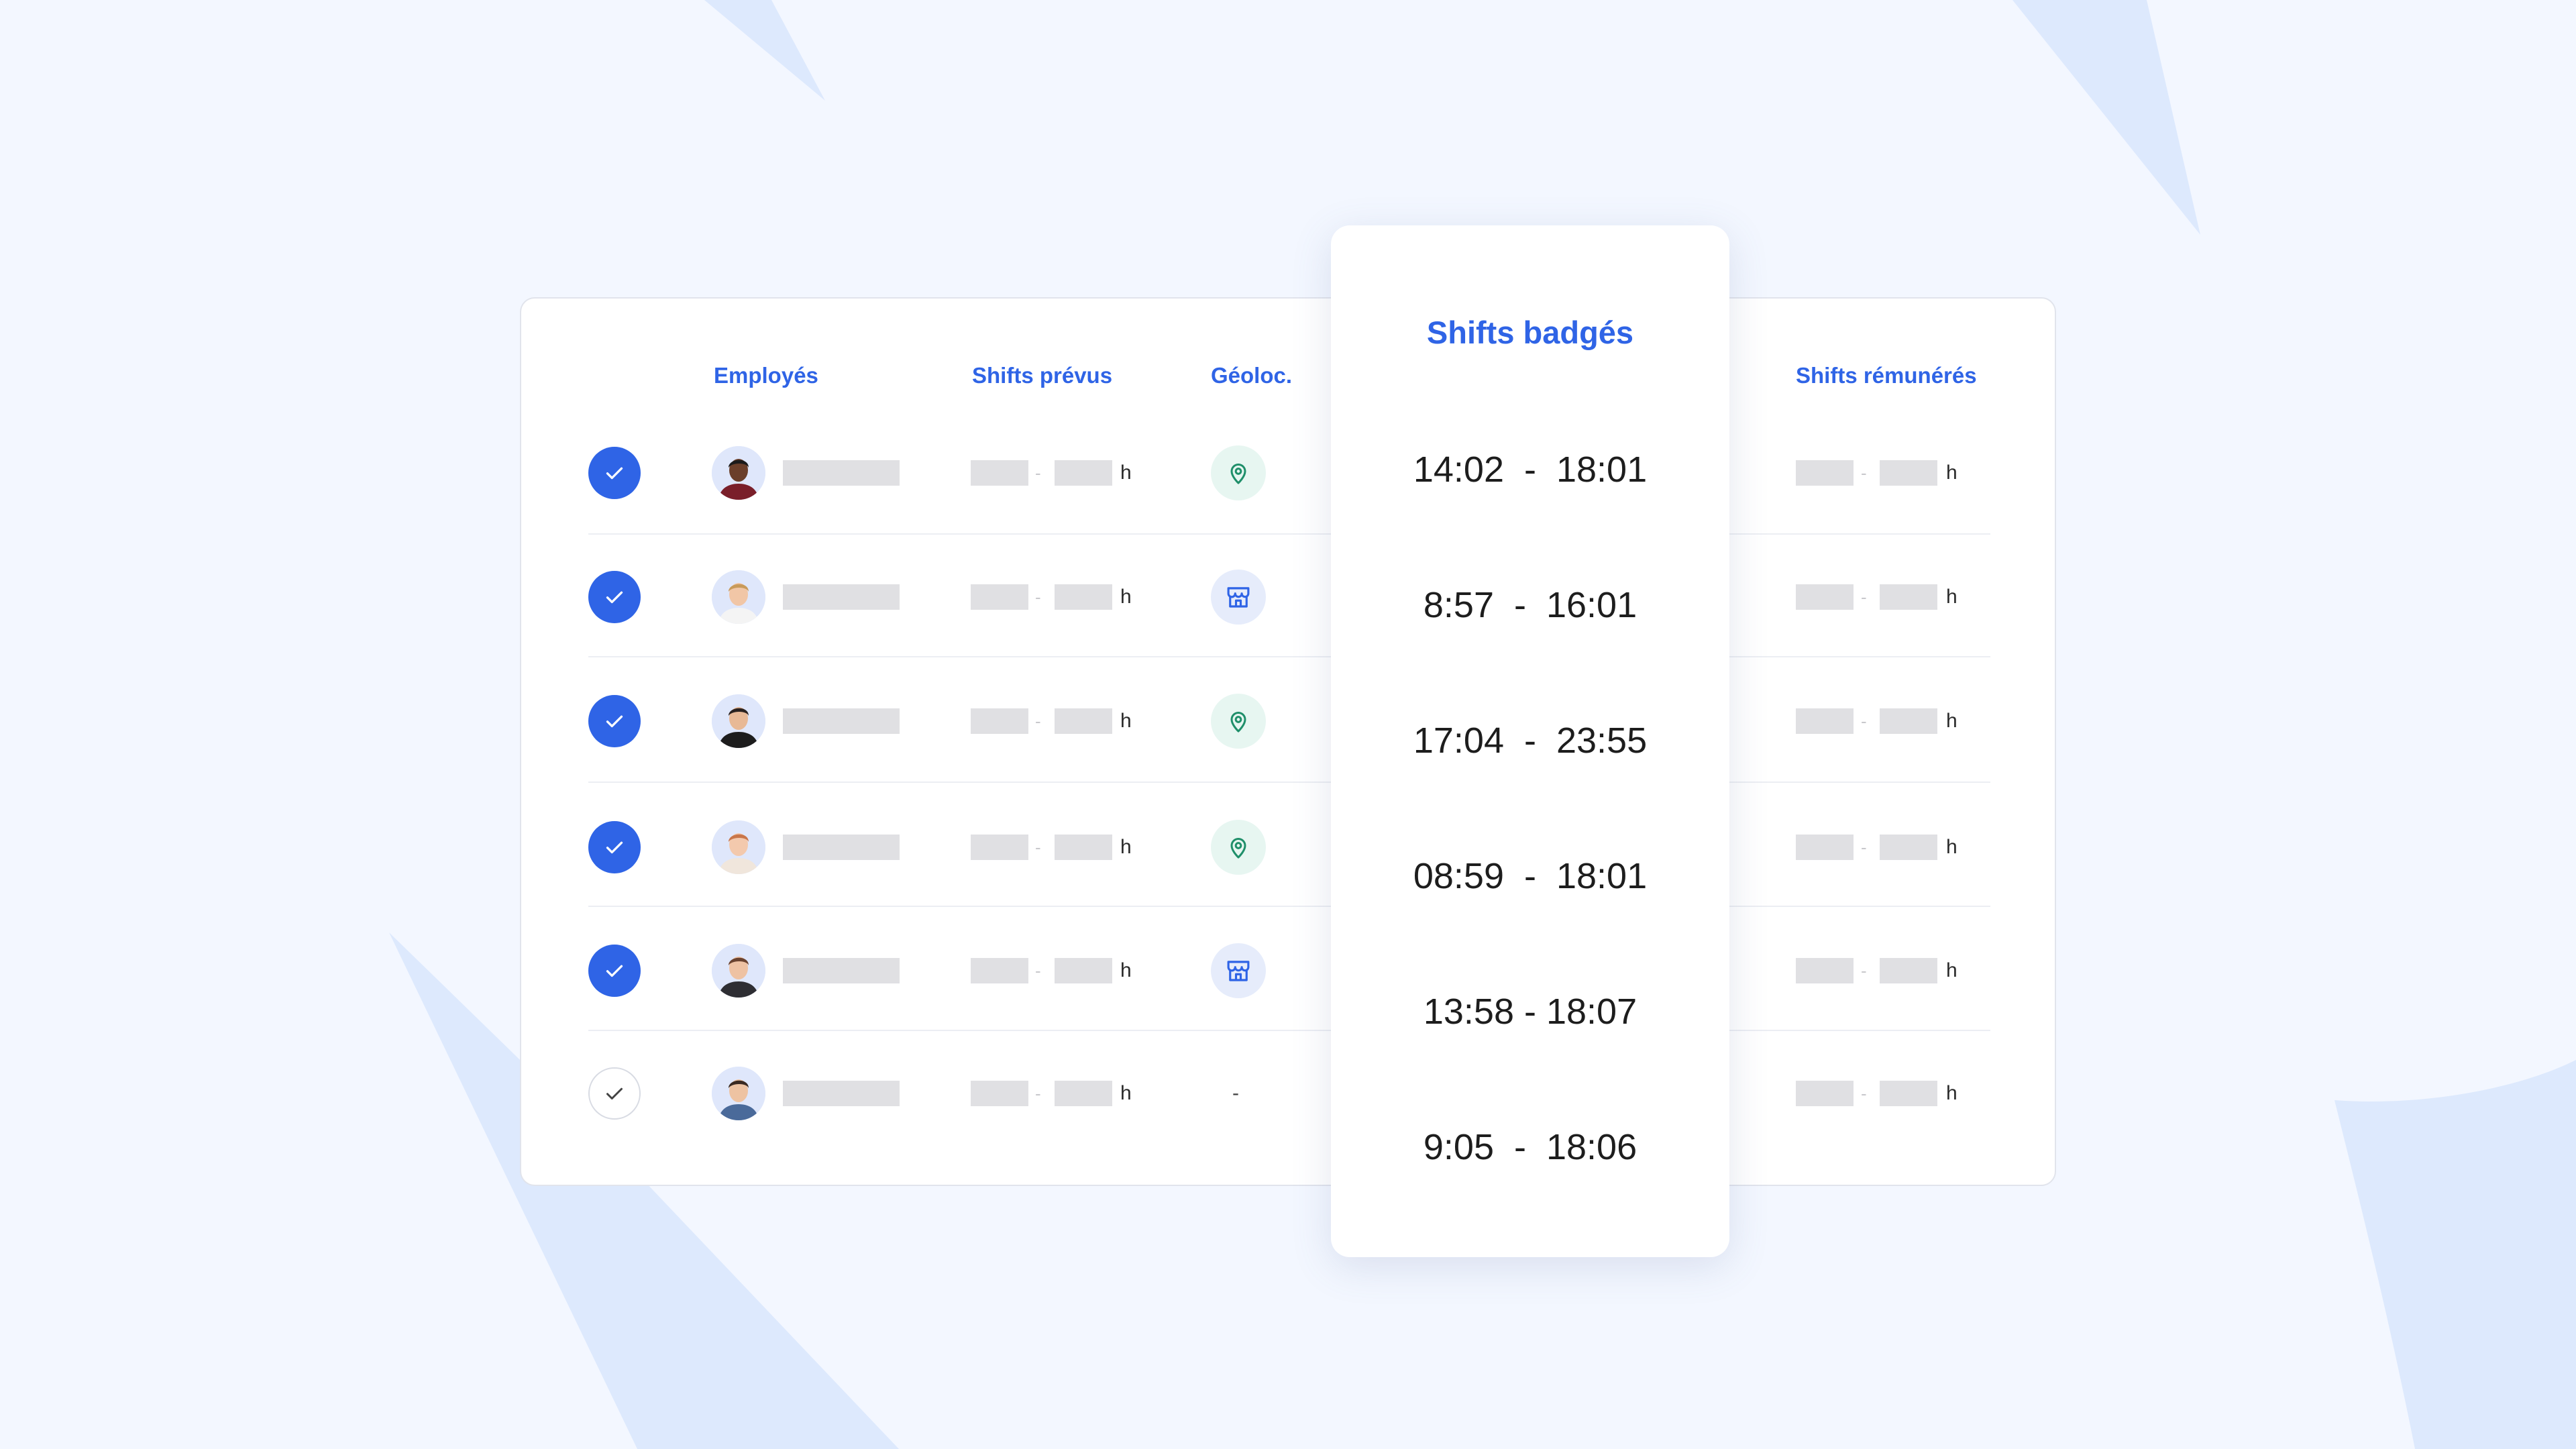  I want to click on header-employees: Employés, so click(766, 375).